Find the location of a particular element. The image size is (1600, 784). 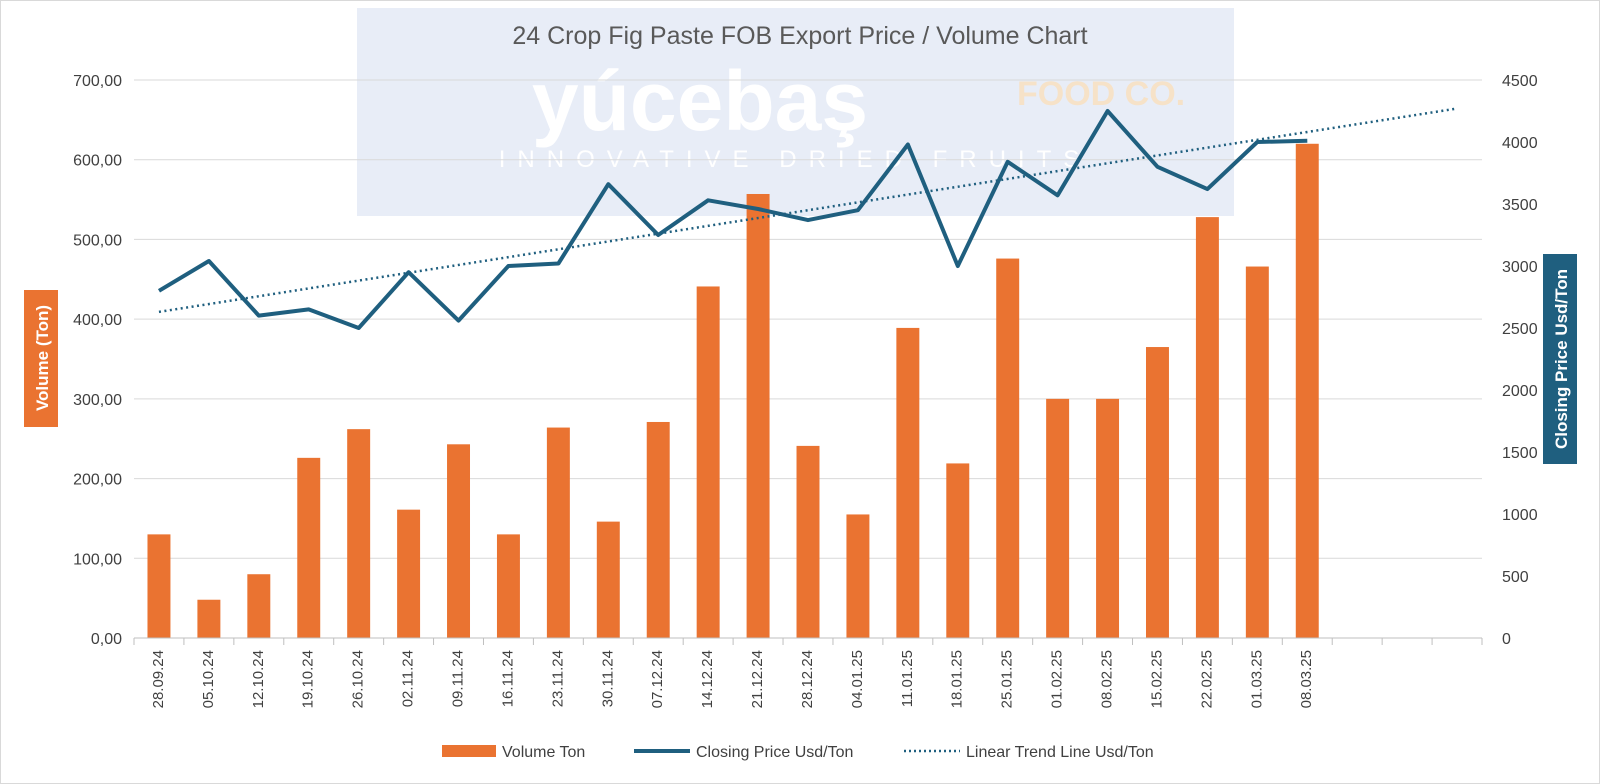

left-axis-title-bg is located at coordinates (41, 358).